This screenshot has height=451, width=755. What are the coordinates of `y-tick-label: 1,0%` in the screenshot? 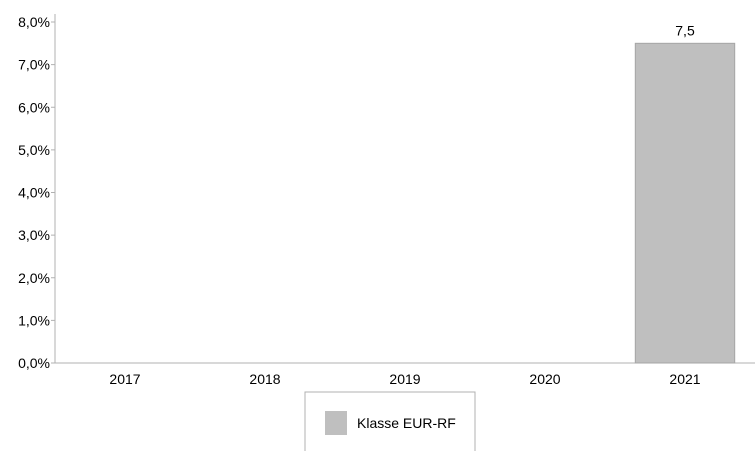 It's located at (34, 320).